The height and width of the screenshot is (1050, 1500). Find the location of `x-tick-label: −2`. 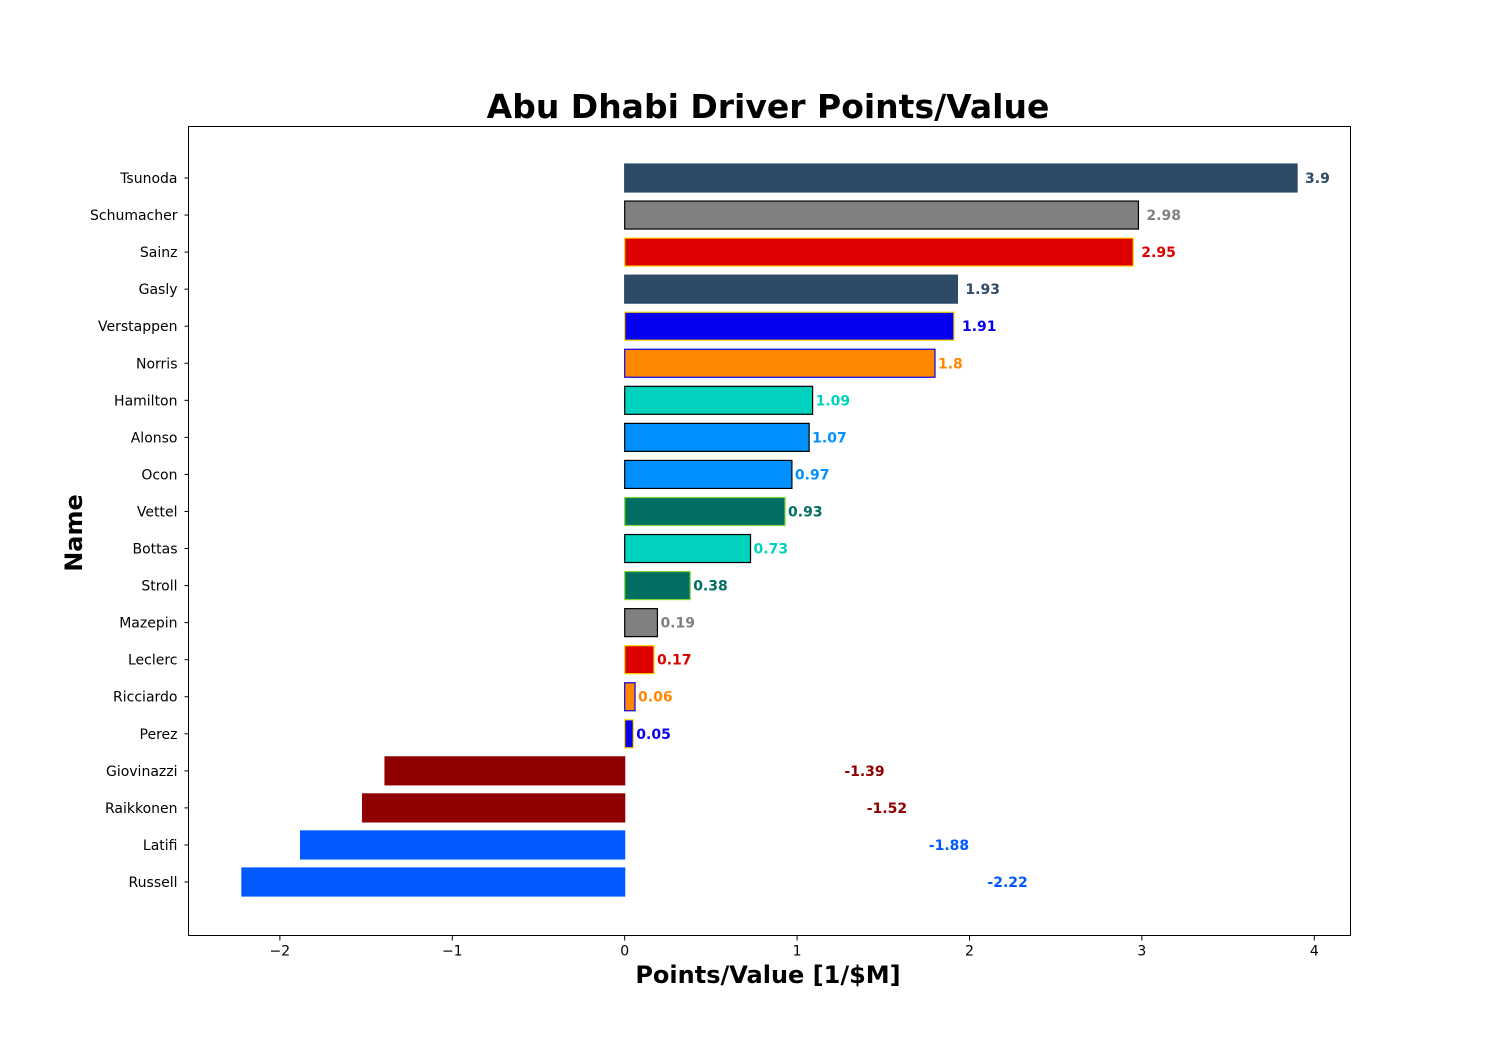

x-tick-label: −2 is located at coordinates (280, 952).